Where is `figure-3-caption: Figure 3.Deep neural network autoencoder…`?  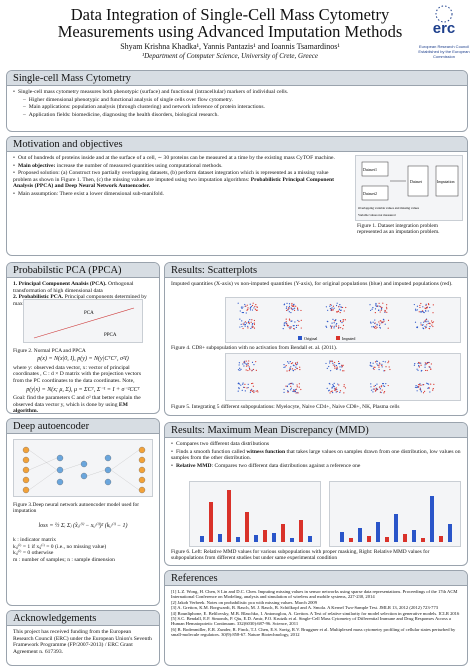 figure-3-caption: Figure 3.Deep neural network autoencoder… is located at coordinates (76, 508).